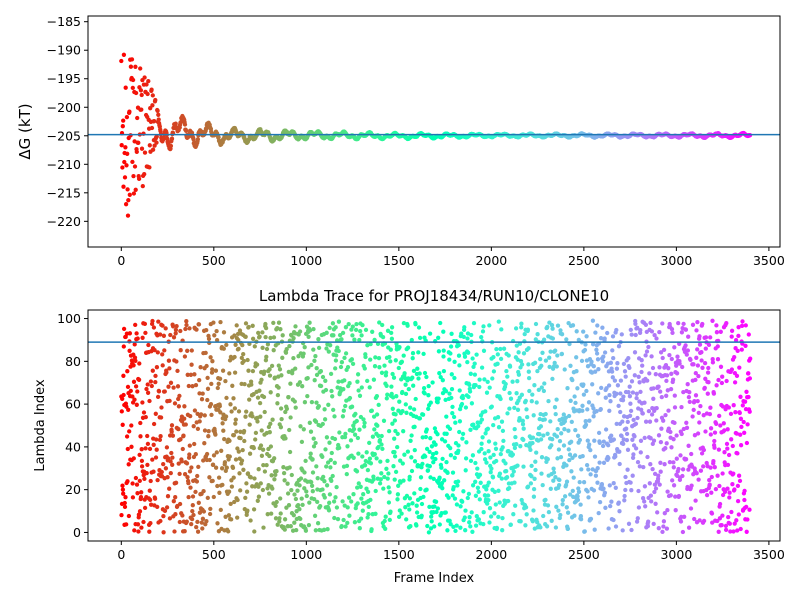 Image resolution: width=800 pixels, height=600 pixels. What do you see at coordinates (306, 260) in the screenshot?
I see `top-x-tick-label: 1000` at bounding box center [306, 260].